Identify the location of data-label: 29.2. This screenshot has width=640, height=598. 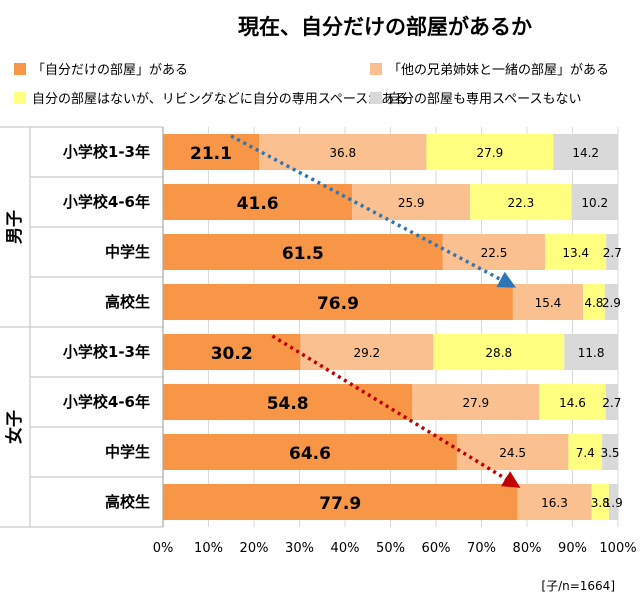
(366, 353).